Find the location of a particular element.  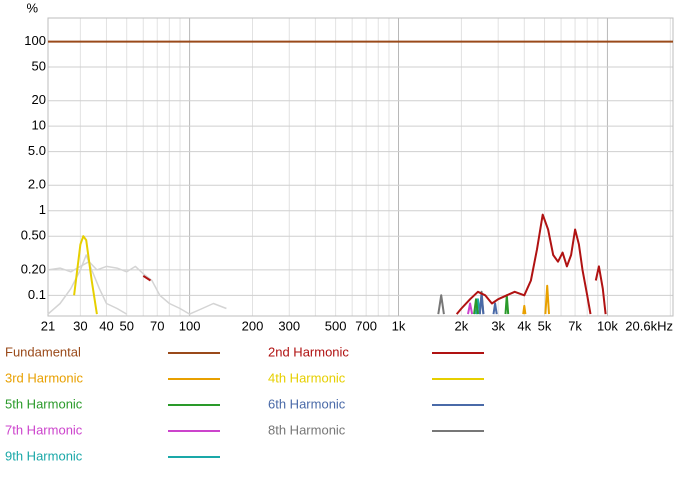

legend-label: 5th Harmonic is located at coordinates (44, 403).